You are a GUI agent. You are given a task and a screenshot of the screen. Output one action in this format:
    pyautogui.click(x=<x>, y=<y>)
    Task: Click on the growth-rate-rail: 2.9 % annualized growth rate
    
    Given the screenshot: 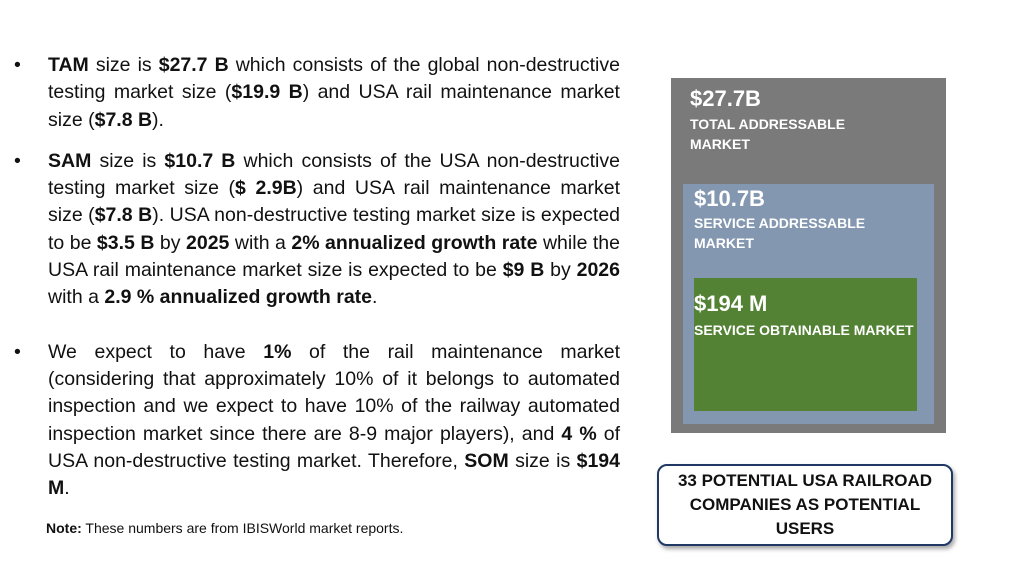 What is the action you would take?
    pyautogui.click(x=238, y=297)
    